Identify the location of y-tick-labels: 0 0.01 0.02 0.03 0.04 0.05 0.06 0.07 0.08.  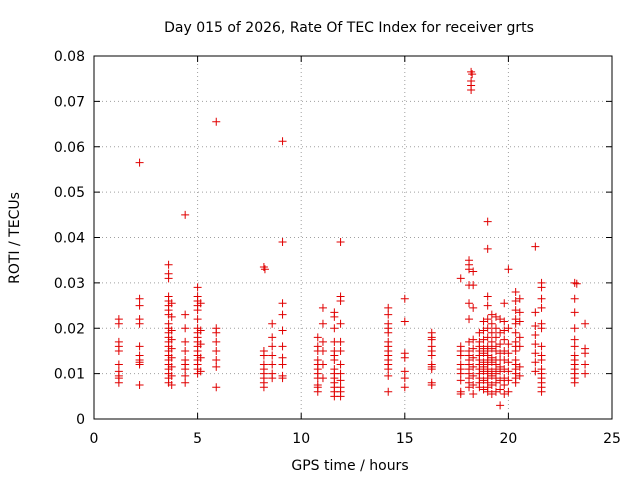
(69, 238).